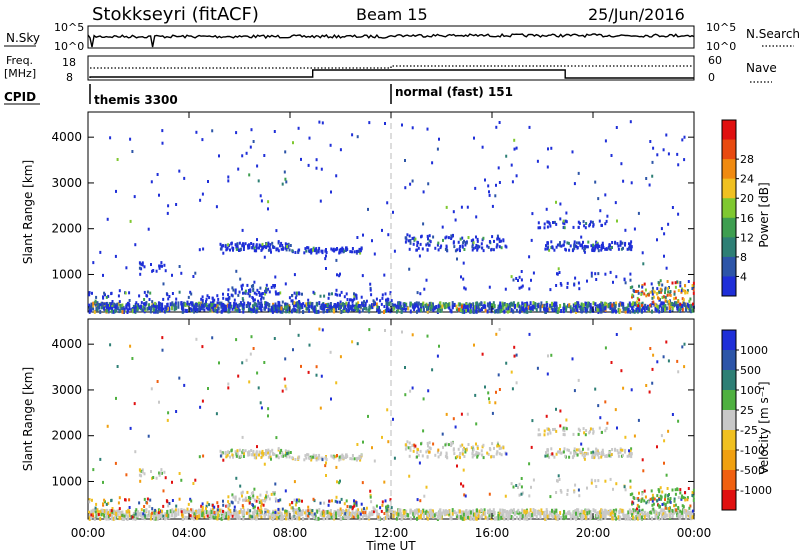 The image size is (800, 554). What do you see at coordinates (711, 77) in the screenshot?
I see `nave-tick-bottom: 0` at bounding box center [711, 77].